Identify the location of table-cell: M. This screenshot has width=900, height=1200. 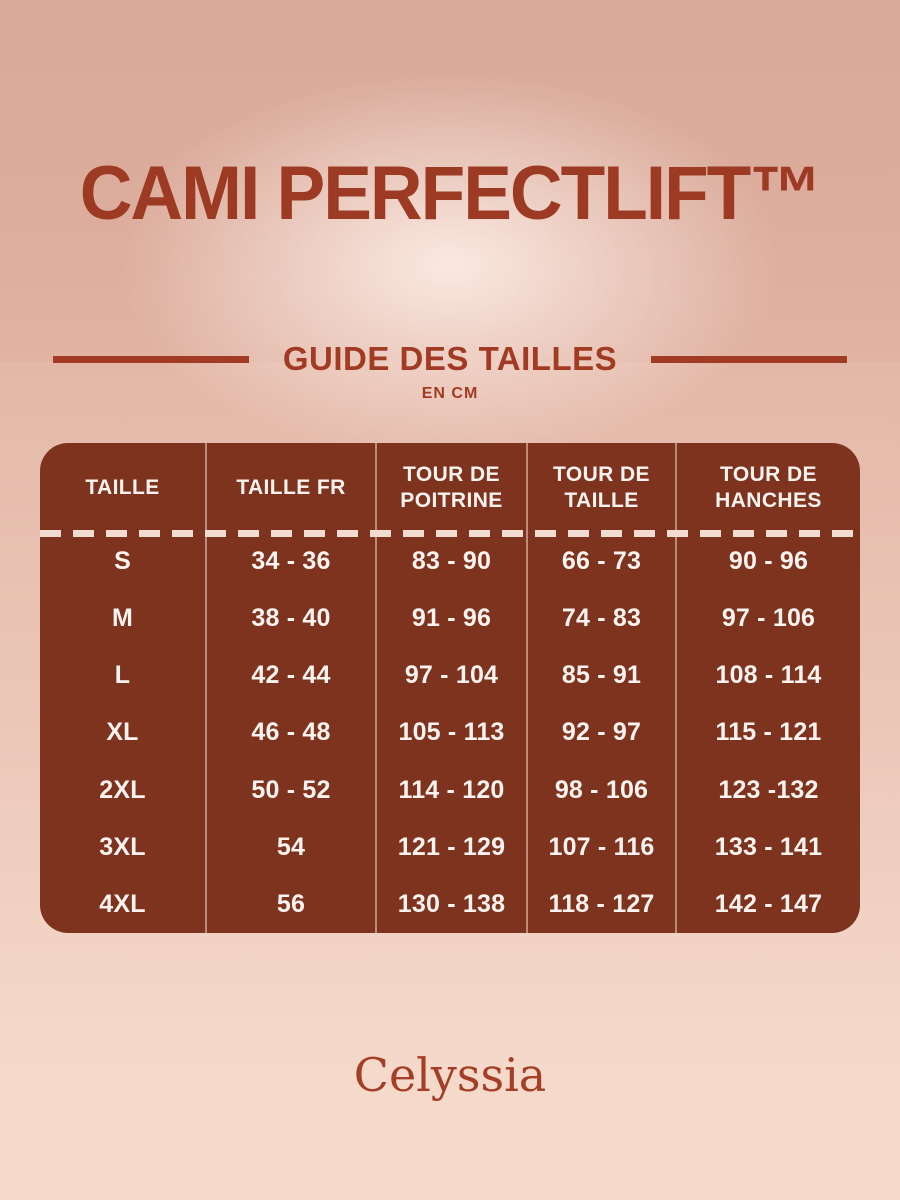
(122, 618).